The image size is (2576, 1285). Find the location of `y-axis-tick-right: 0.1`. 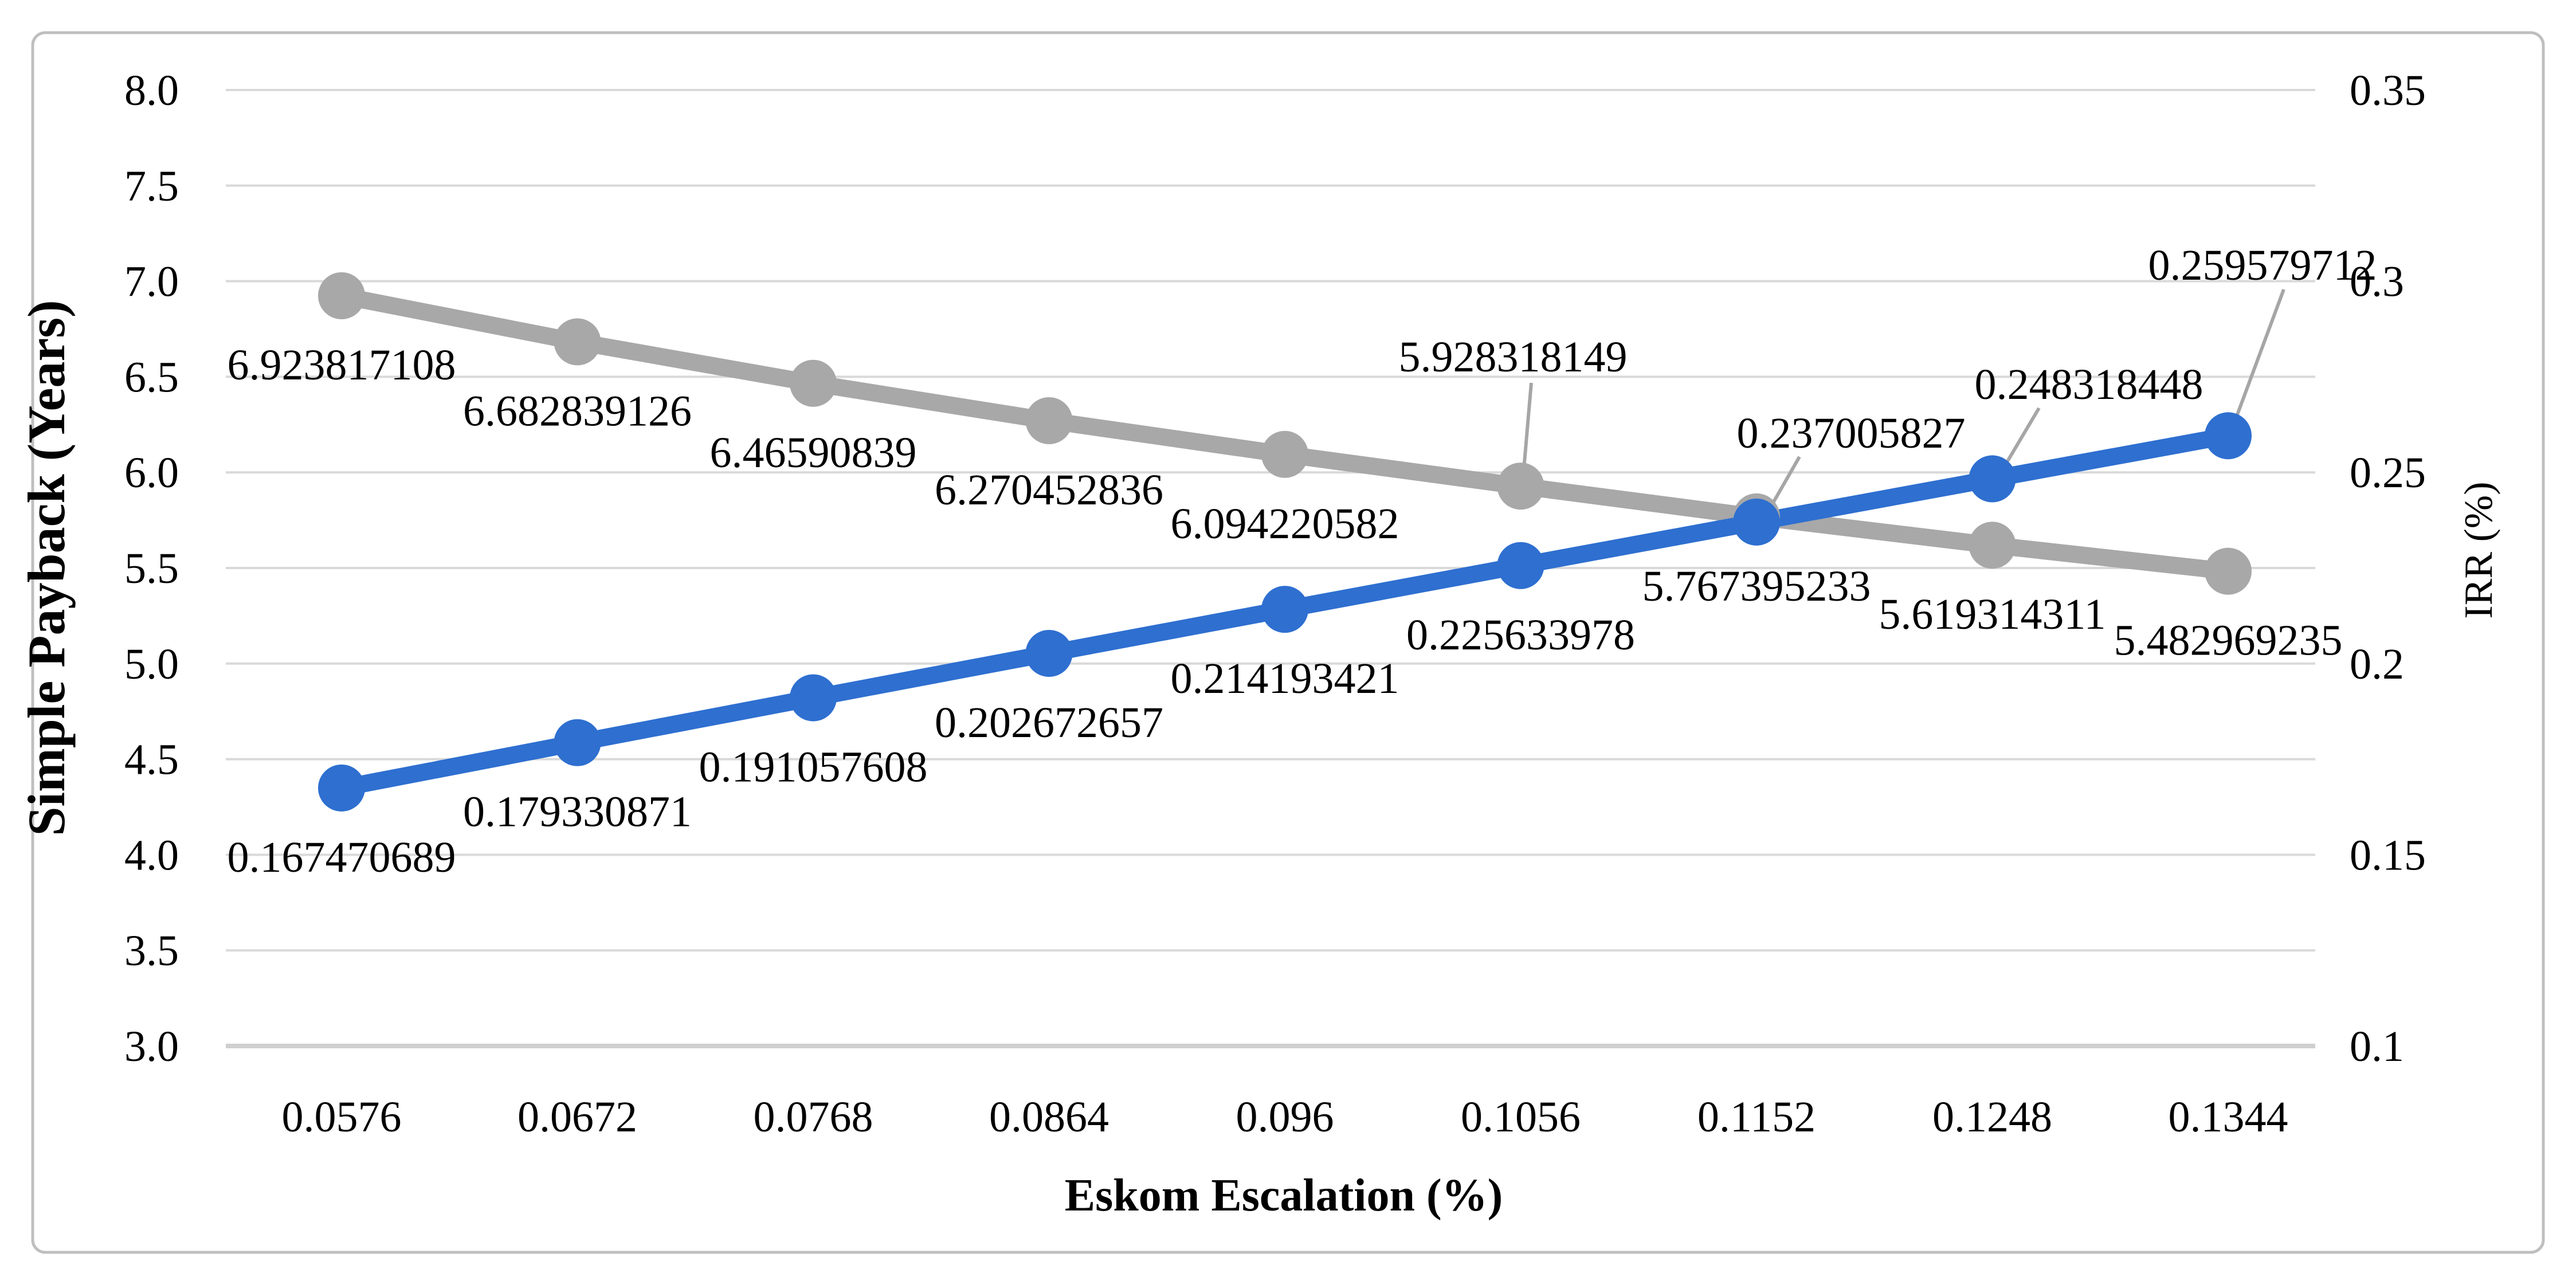

y-axis-tick-right: 0.1 is located at coordinates (2377, 1046).